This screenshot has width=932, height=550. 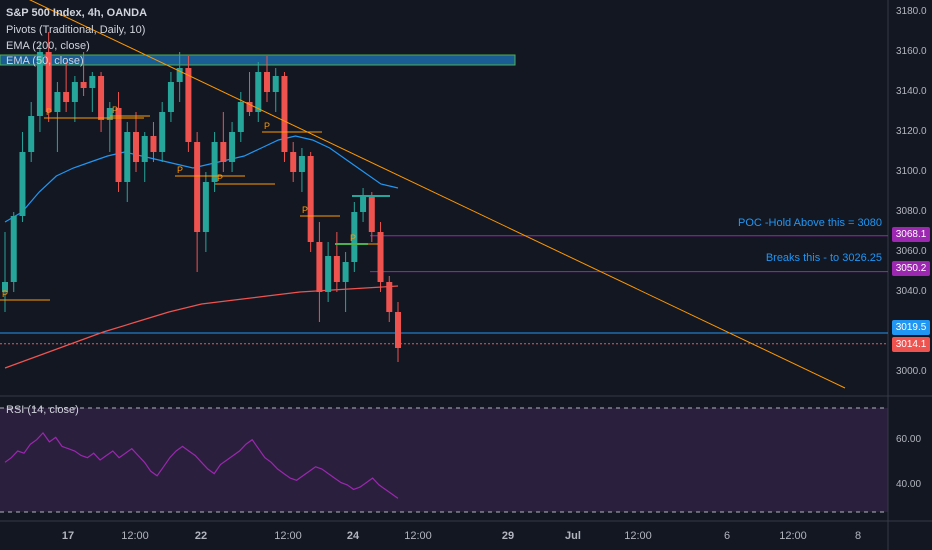 I want to click on time-axis-tick: 6, so click(x=727, y=536).